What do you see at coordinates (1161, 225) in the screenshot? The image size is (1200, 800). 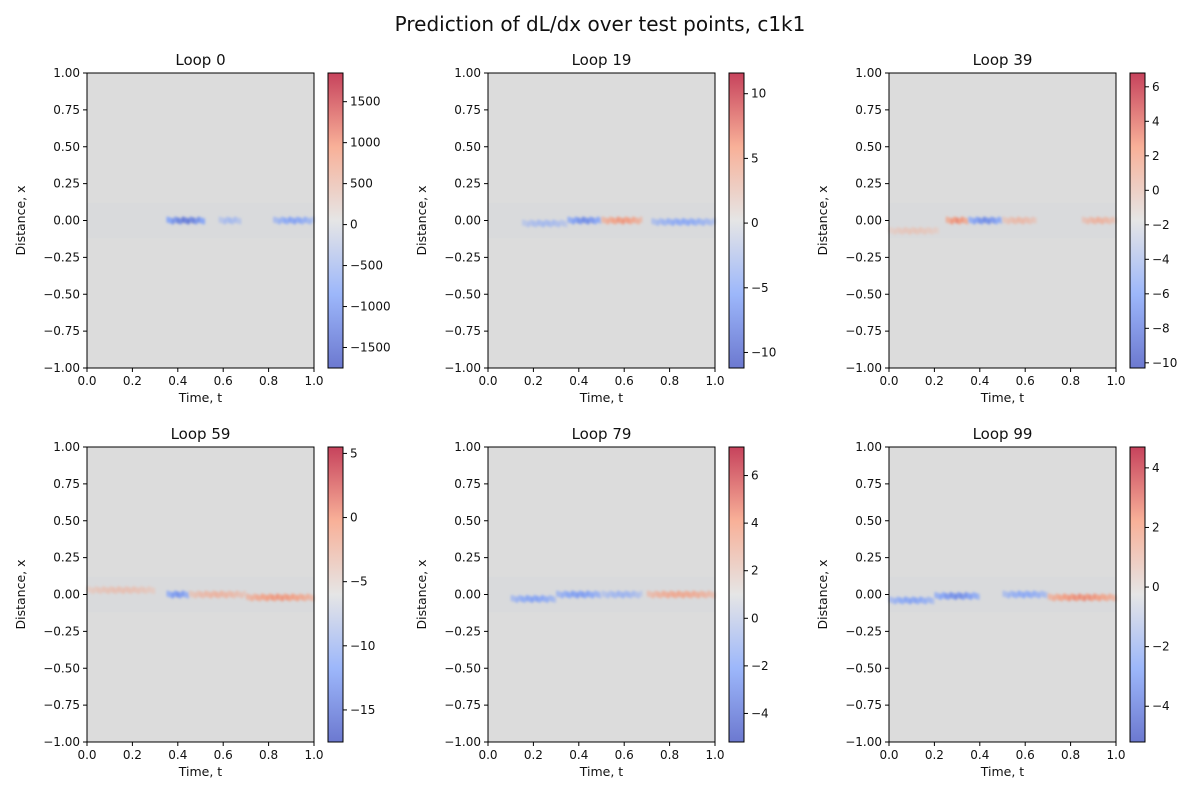 I see `colorbar-tick-label: −2` at bounding box center [1161, 225].